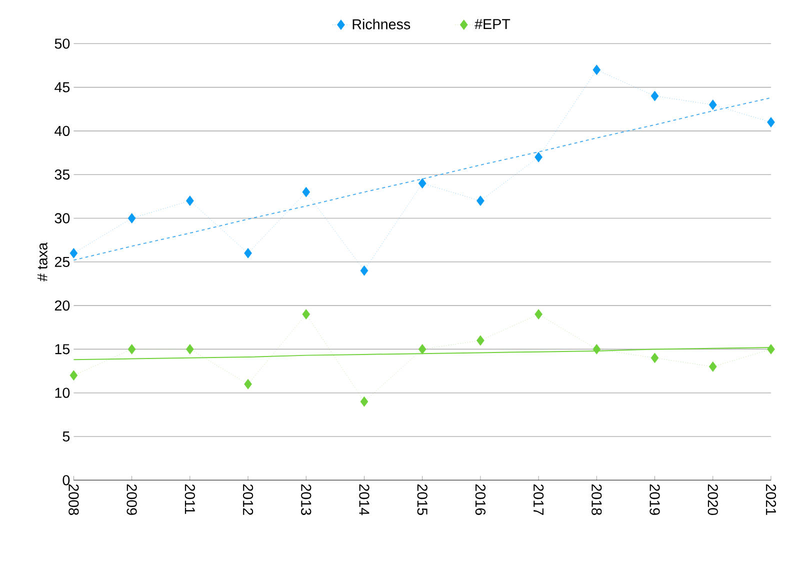 This screenshot has width=786, height=571. What do you see at coordinates (62, 262) in the screenshot?
I see `y-tick-label: 25` at bounding box center [62, 262].